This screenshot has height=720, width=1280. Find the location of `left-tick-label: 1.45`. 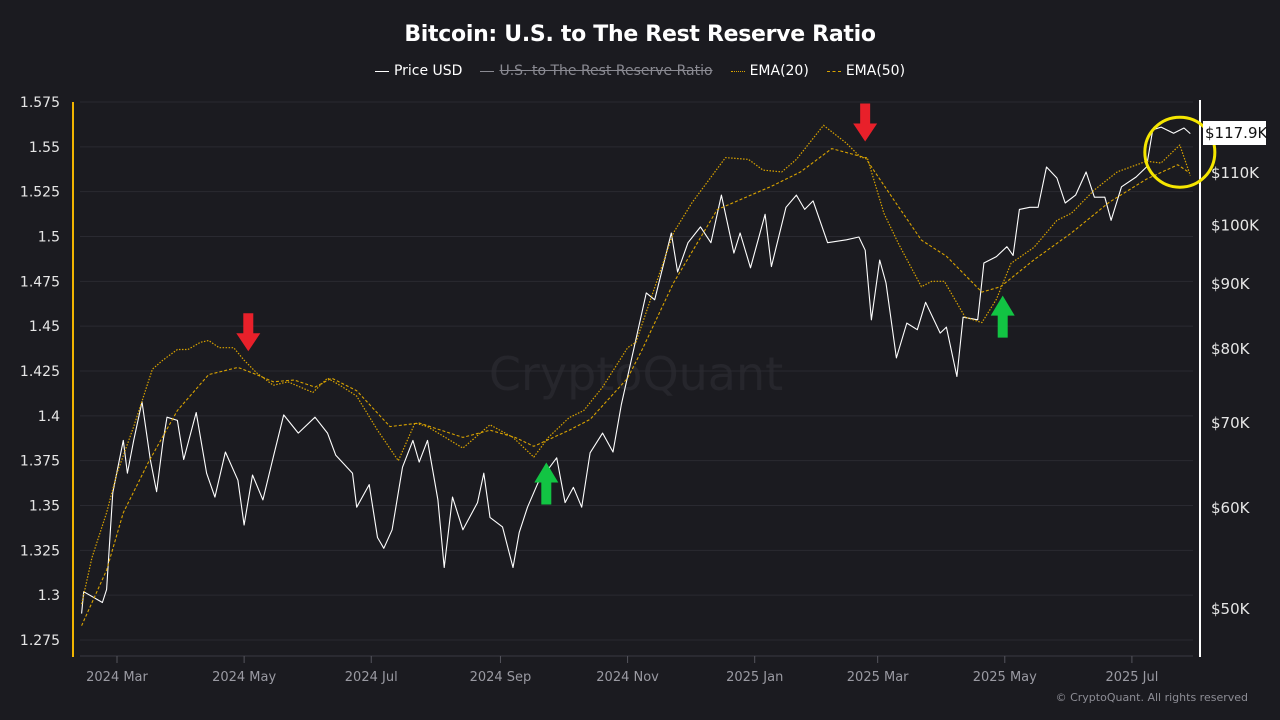

left-tick-label: 1.45 is located at coordinates (44, 327).